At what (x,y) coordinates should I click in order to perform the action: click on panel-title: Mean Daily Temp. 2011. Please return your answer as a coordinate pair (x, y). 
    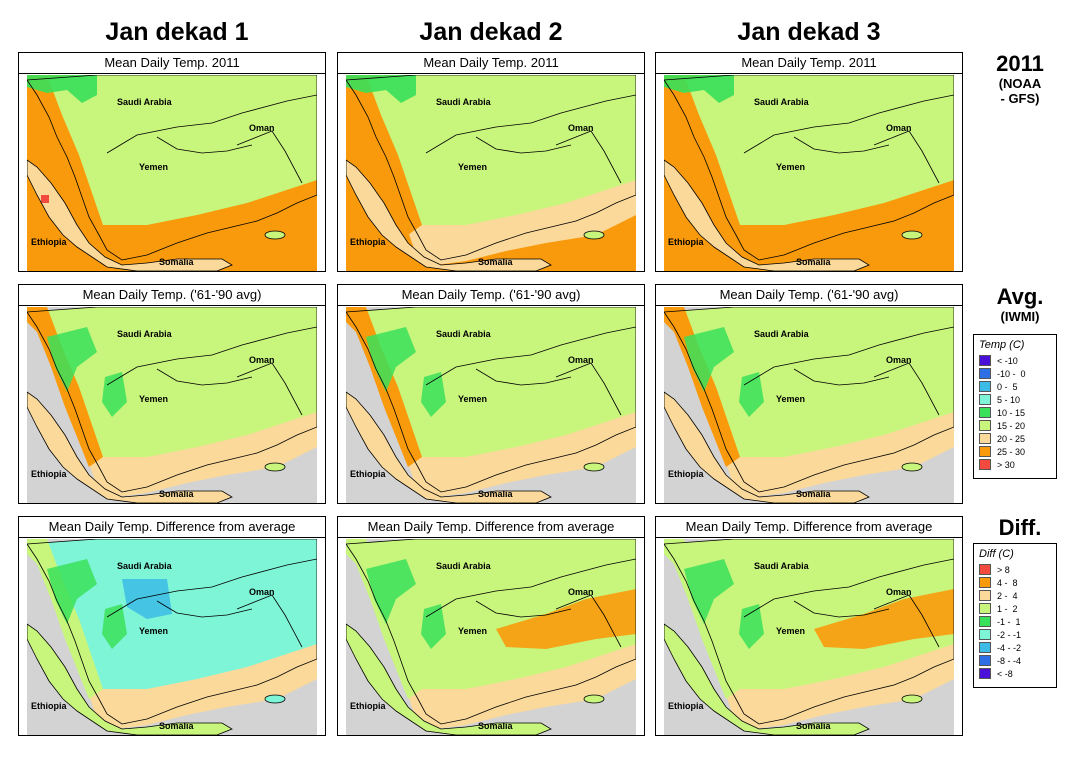
    Looking at the image, I should click on (491, 63).